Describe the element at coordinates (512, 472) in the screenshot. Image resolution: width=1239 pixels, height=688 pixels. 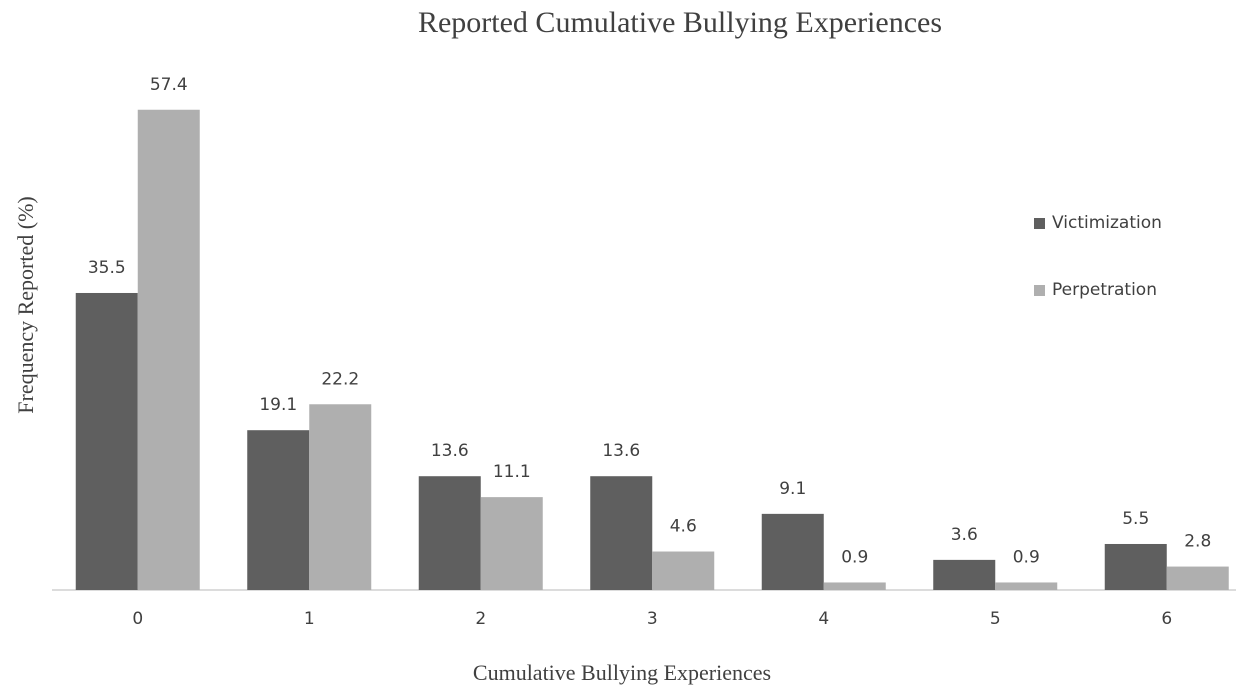
I see `data-label: 11.1` at that location.